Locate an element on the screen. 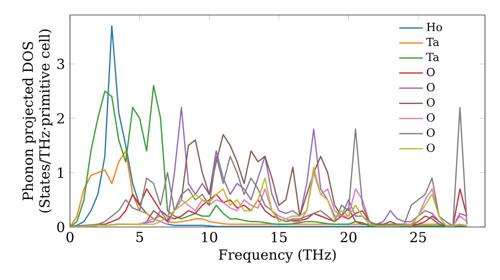 The width and height of the screenshot is (500, 280). x-tick-label: 20 is located at coordinates (348, 237).